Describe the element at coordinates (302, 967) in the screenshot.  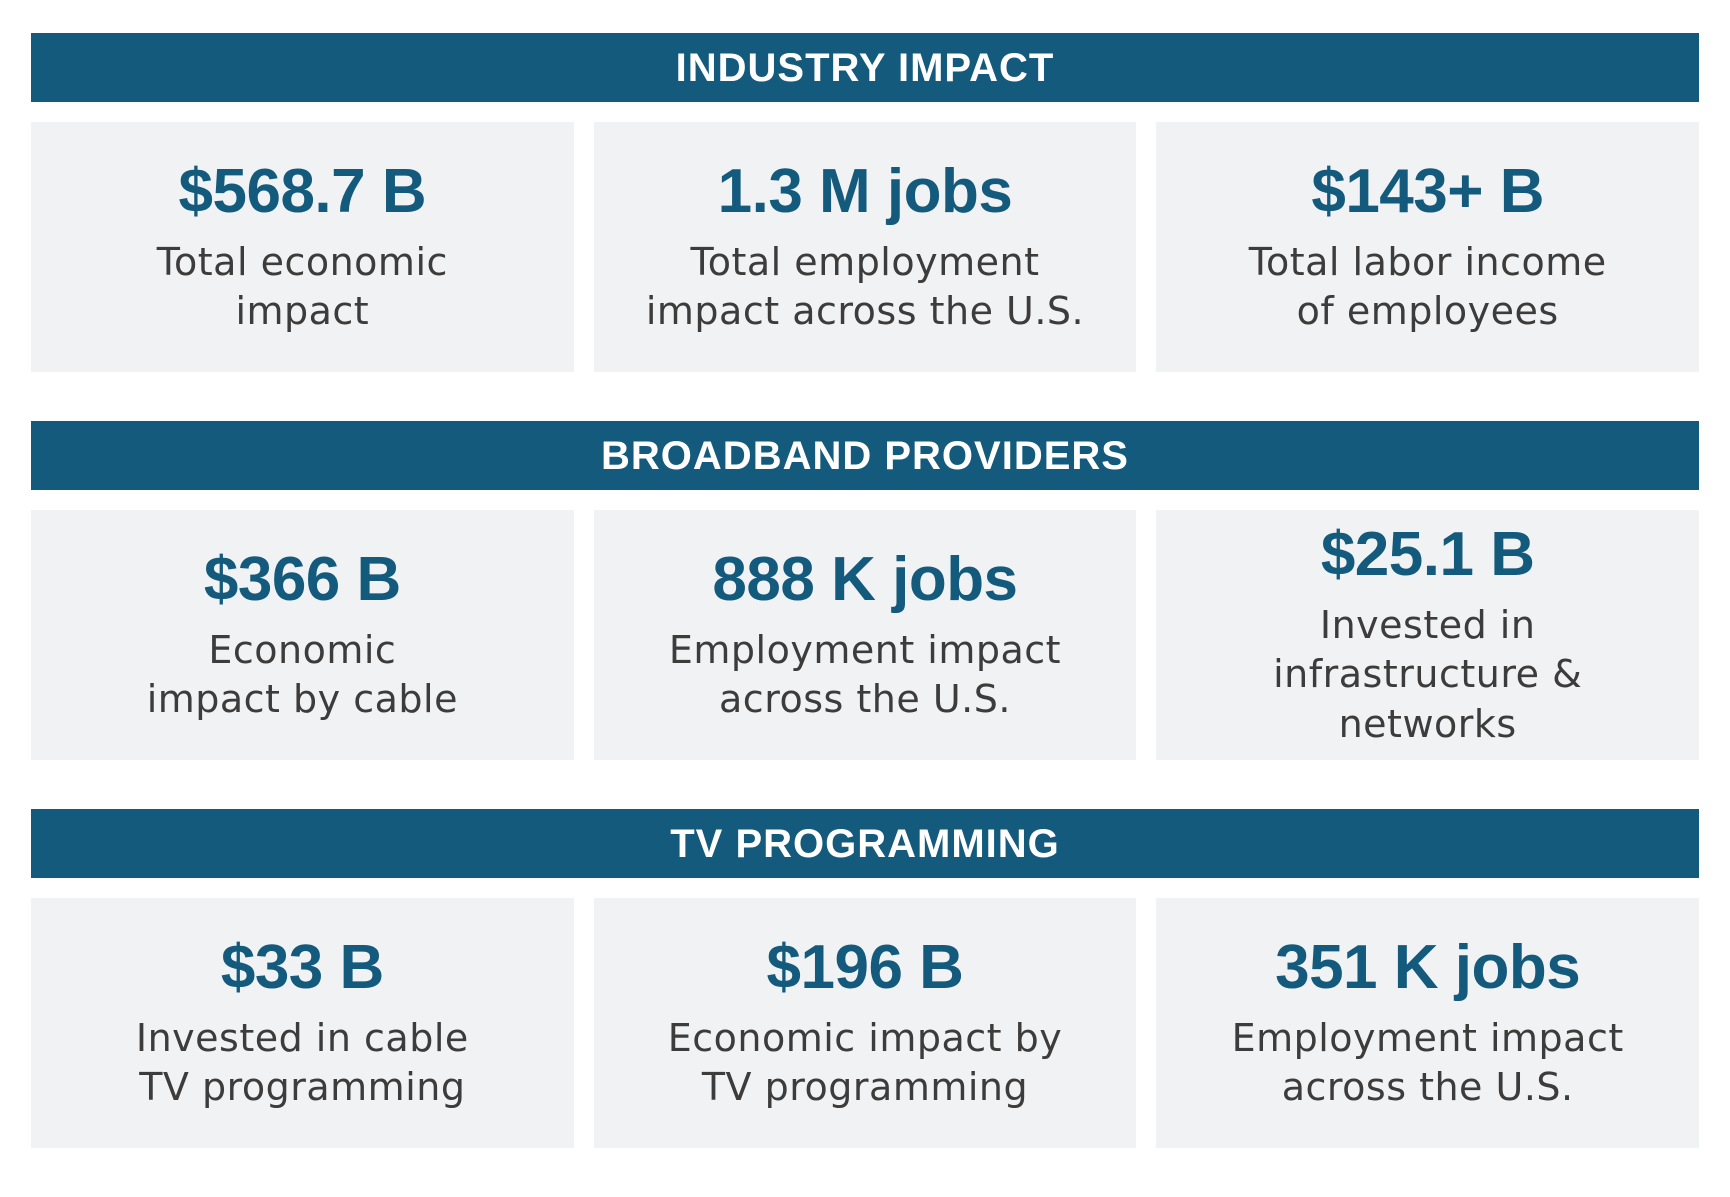
I see `stat-value: $33 B` at that location.